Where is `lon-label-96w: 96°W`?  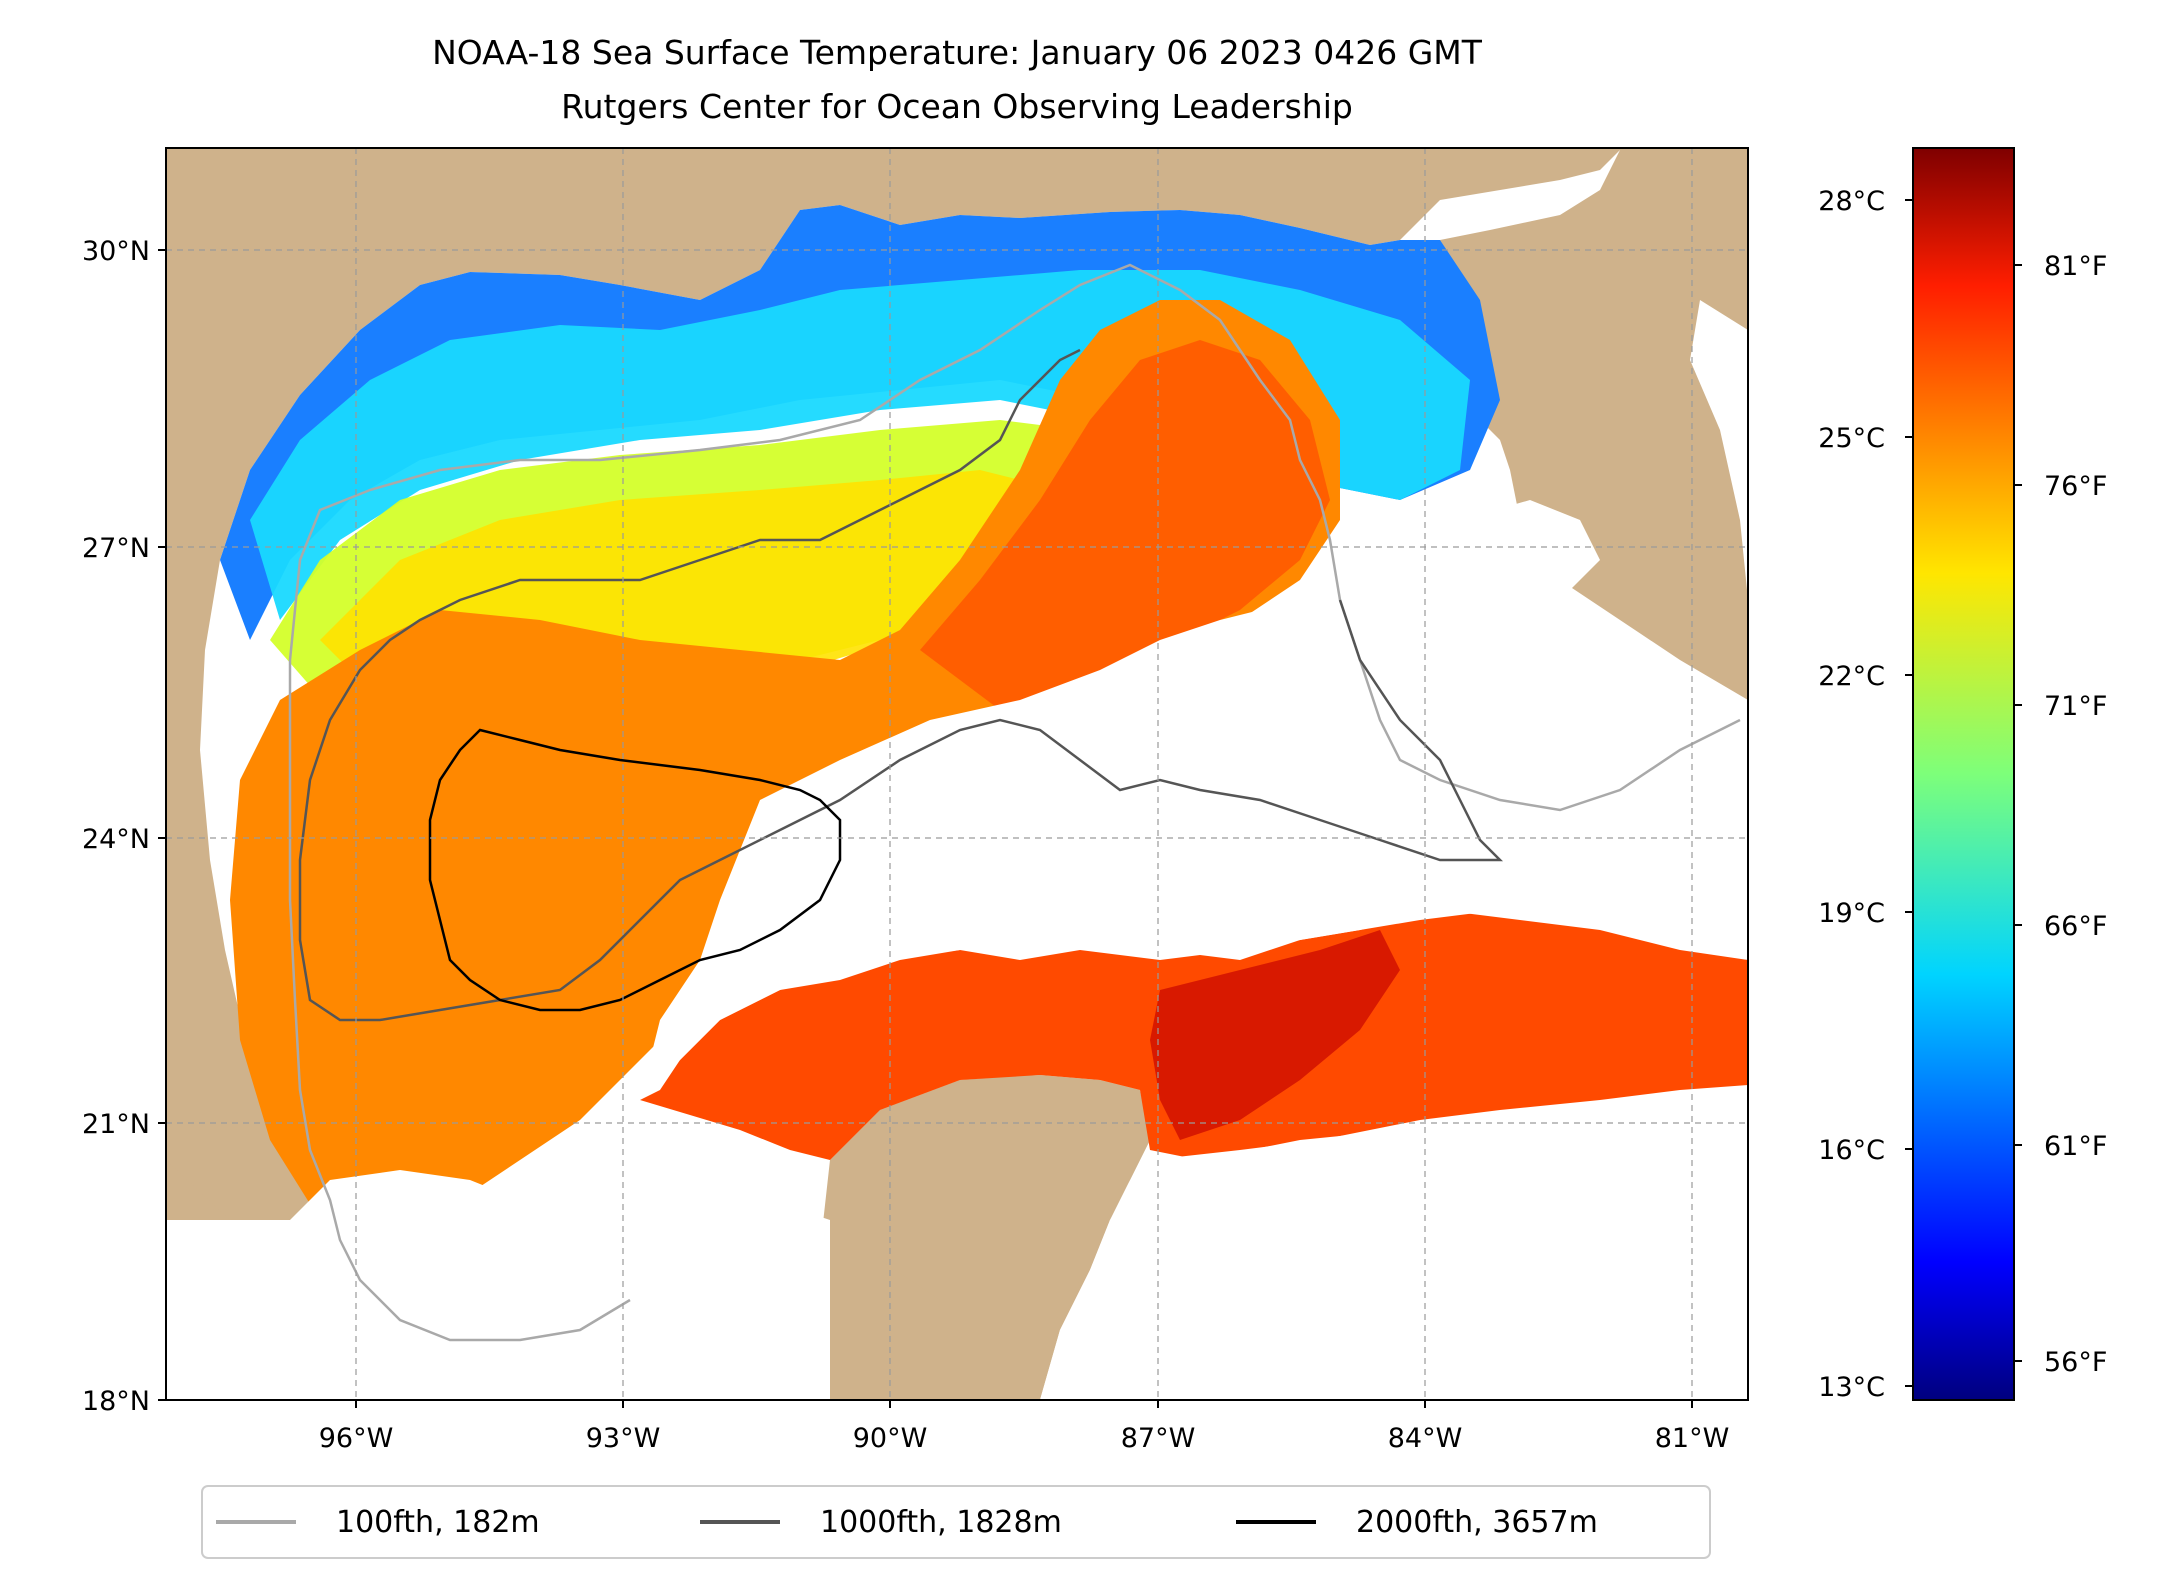
lon-label-96w: 96°W is located at coordinates (356, 1438).